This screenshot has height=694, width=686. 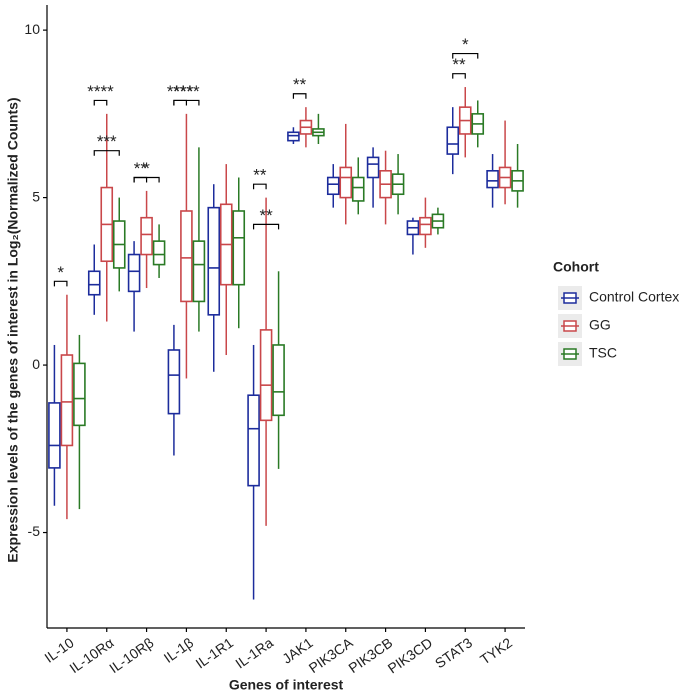 I want to click on x-tick-label: IL-1Ra, so click(x=254, y=652).